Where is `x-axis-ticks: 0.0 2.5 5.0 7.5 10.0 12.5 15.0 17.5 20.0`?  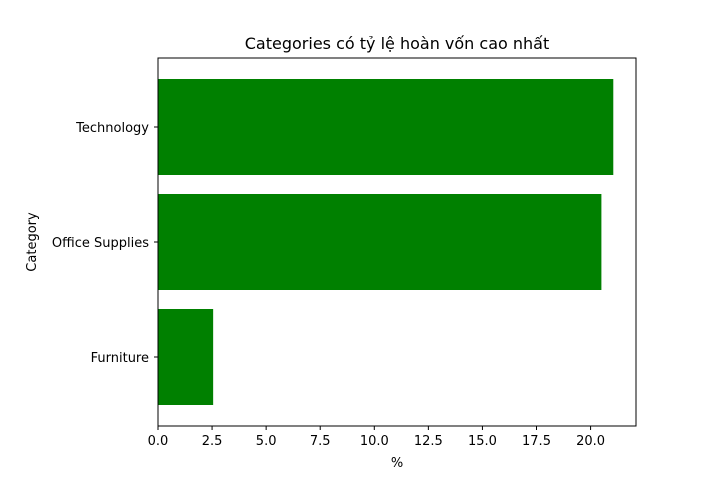 x-axis-ticks: 0.0 2.5 5.0 7.5 10.0 12.5 15.0 17.5 20.0 is located at coordinates (376, 437).